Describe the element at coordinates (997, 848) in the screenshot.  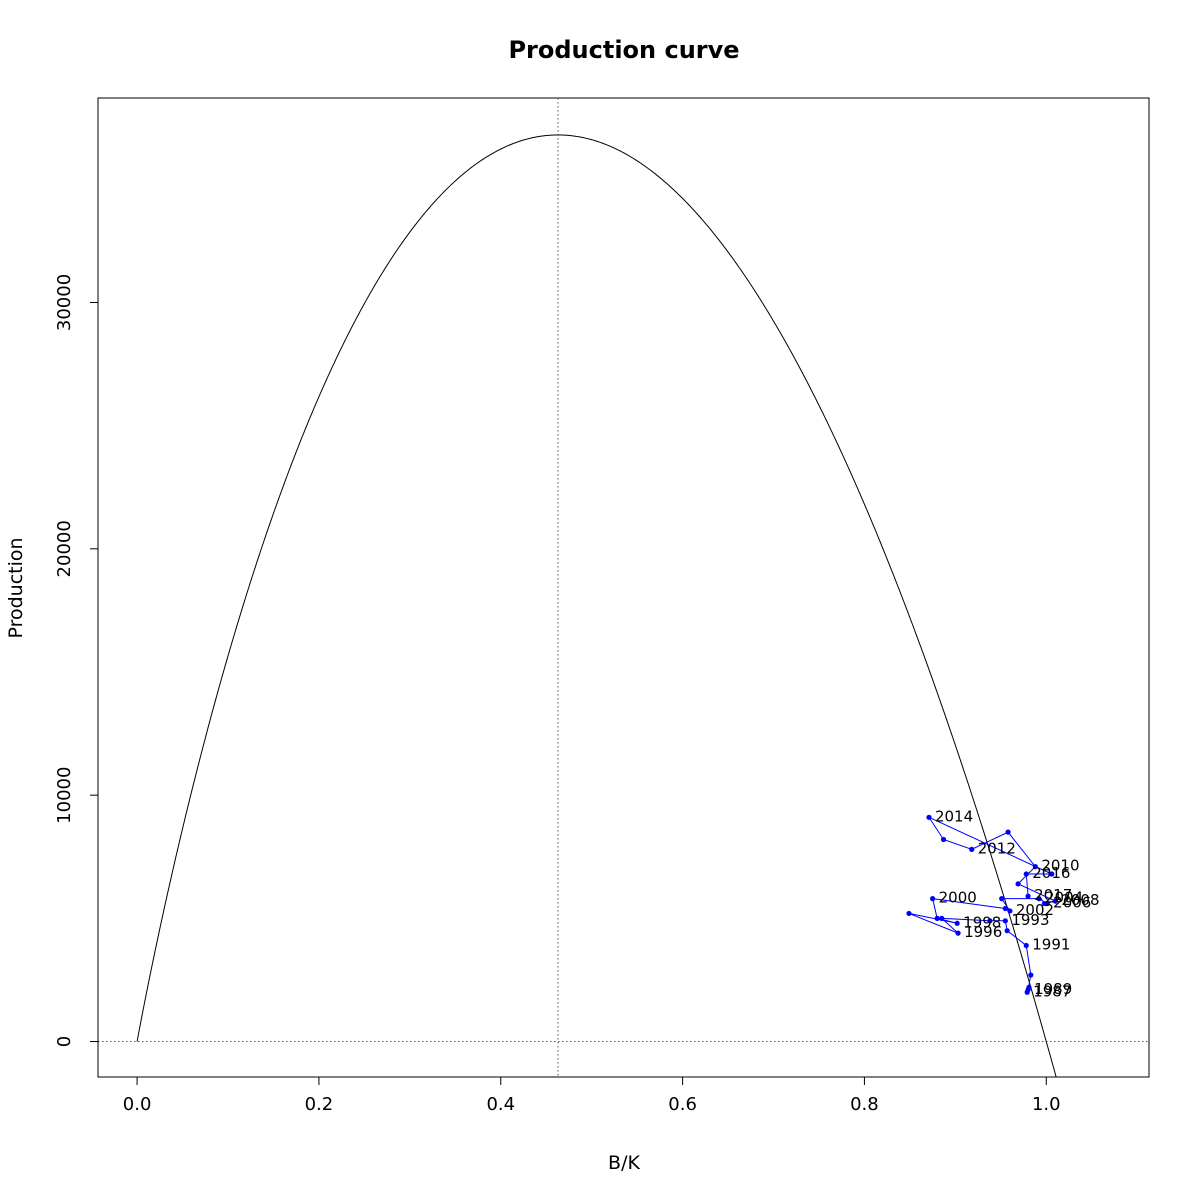
I see `label-2012: 2012` at that location.